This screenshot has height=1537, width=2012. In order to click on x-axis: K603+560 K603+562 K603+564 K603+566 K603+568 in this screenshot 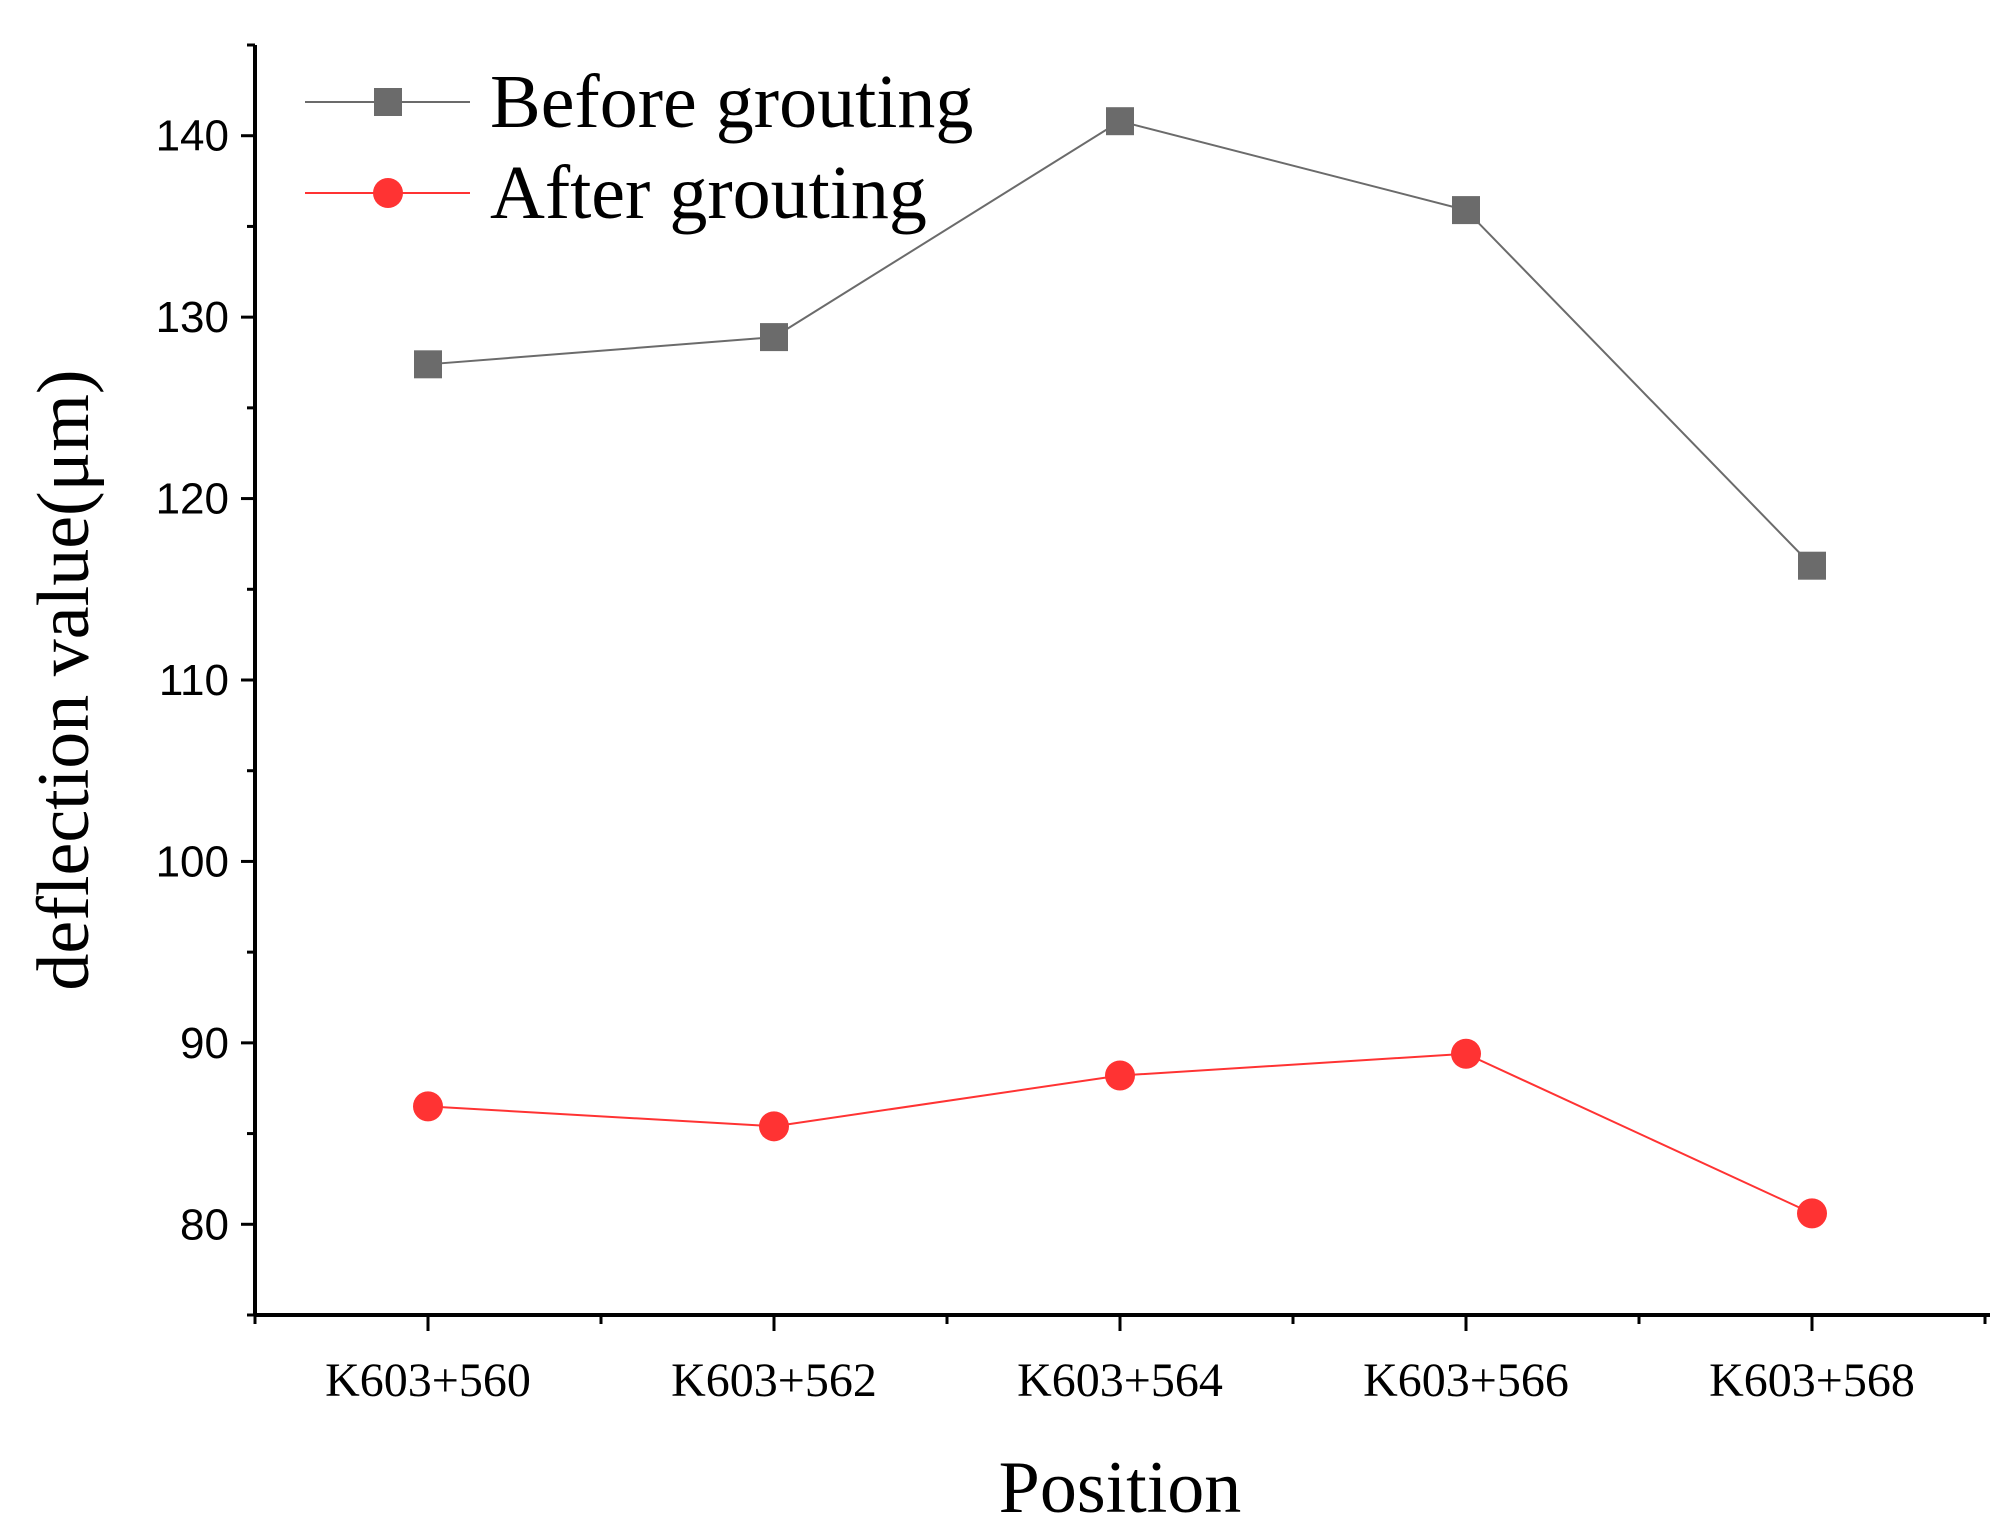, I will do `click(1121, 1360)`.